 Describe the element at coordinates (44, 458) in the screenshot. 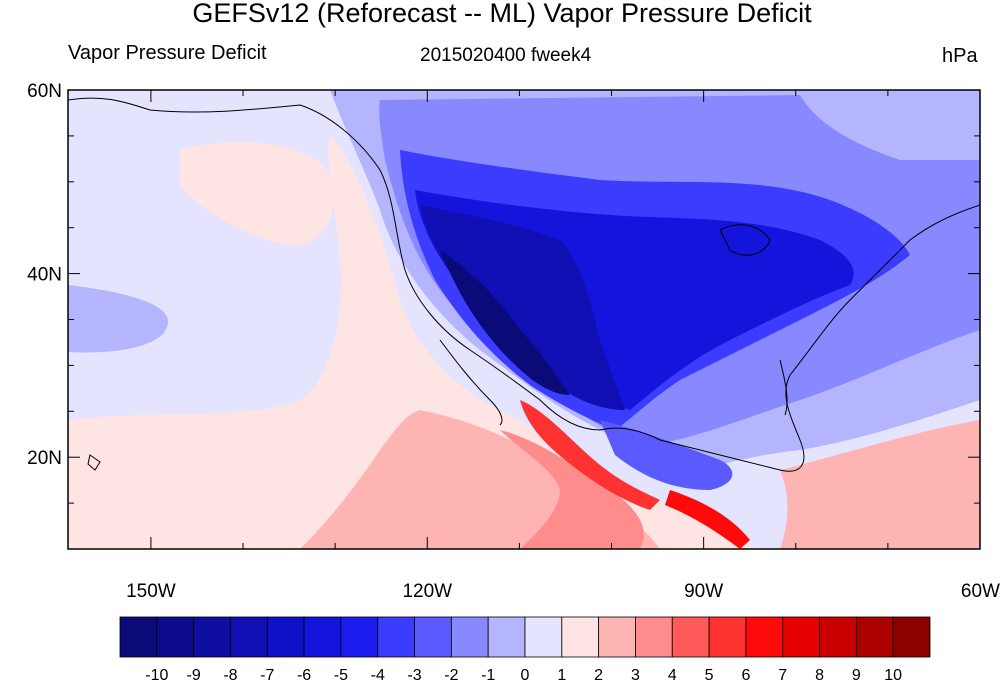

I see `lat-tick-label: 20N` at that location.